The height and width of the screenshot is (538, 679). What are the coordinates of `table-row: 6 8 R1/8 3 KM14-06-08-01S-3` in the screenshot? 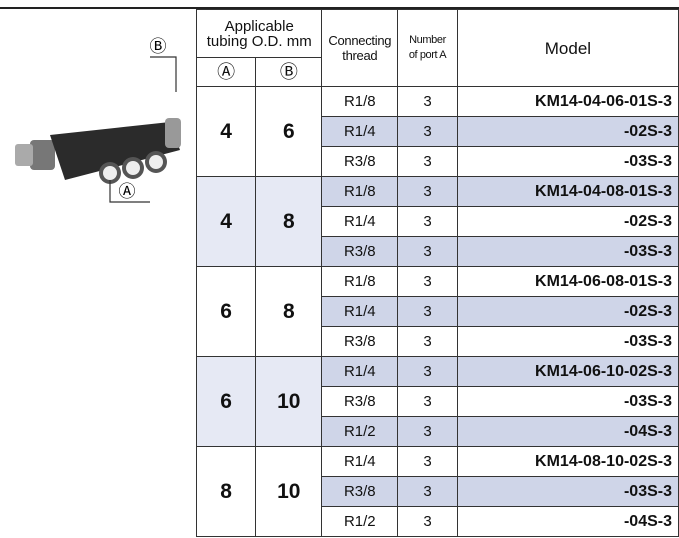 It's located at (437, 311).